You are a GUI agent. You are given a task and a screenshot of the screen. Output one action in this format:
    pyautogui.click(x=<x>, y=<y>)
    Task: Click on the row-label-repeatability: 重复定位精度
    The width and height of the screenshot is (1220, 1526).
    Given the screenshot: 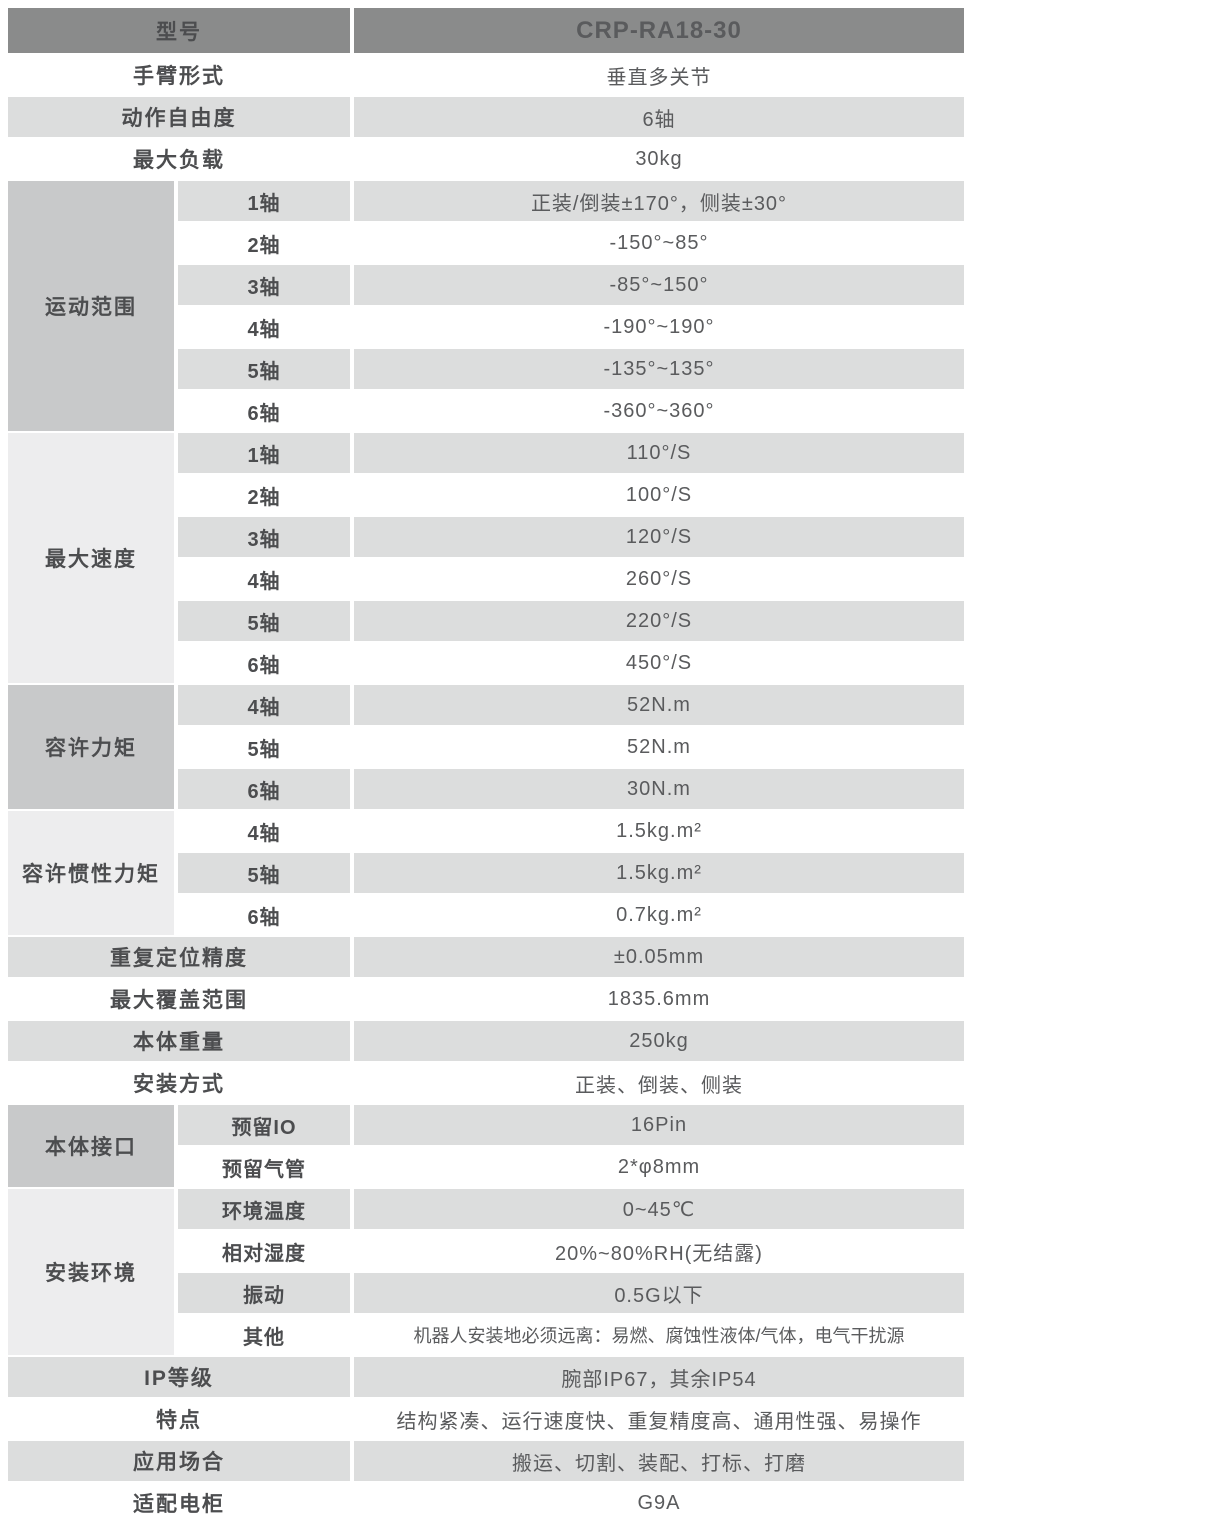 What is the action you would take?
    pyautogui.click(x=179, y=957)
    